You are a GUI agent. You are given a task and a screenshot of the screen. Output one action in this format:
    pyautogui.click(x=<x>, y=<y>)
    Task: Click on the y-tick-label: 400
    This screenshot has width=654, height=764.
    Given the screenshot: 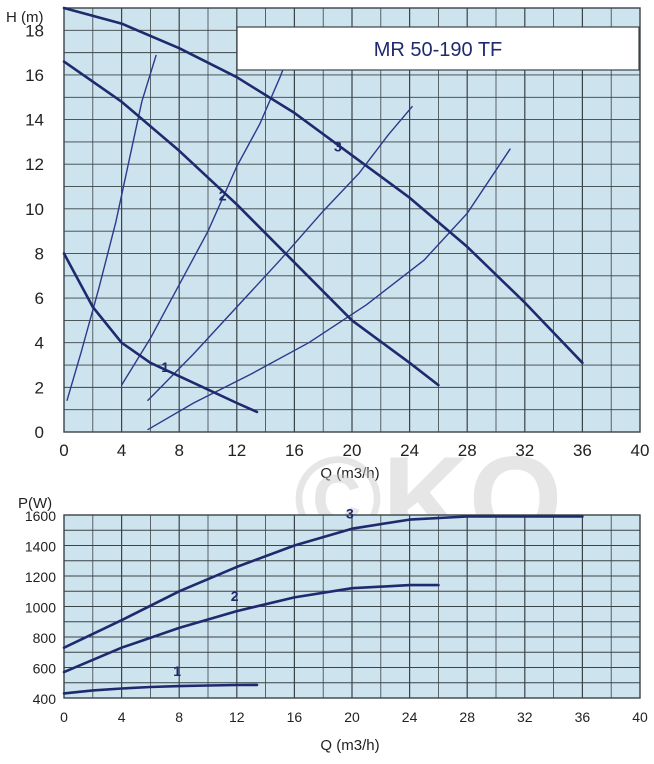 What is the action you would take?
    pyautogui.click(x=45, y=699)
    